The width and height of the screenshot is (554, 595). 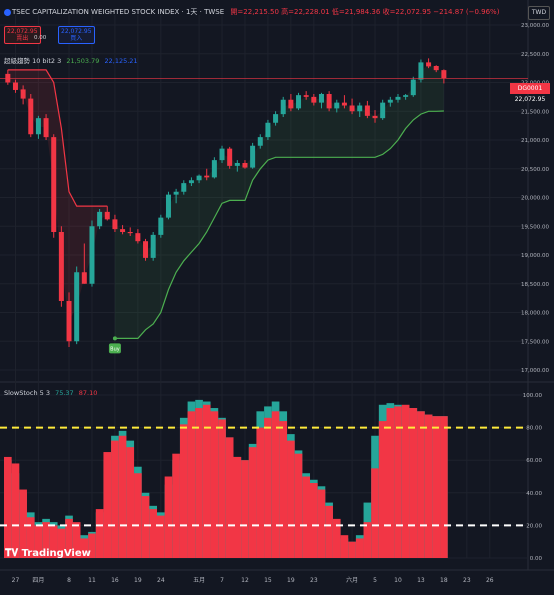 What do you see at coordinates (50, 393) in the screenshot?
I see `oscillator-legend: SlowStoch 5 3 75.37 87.10` at bounding box center [50, 393].